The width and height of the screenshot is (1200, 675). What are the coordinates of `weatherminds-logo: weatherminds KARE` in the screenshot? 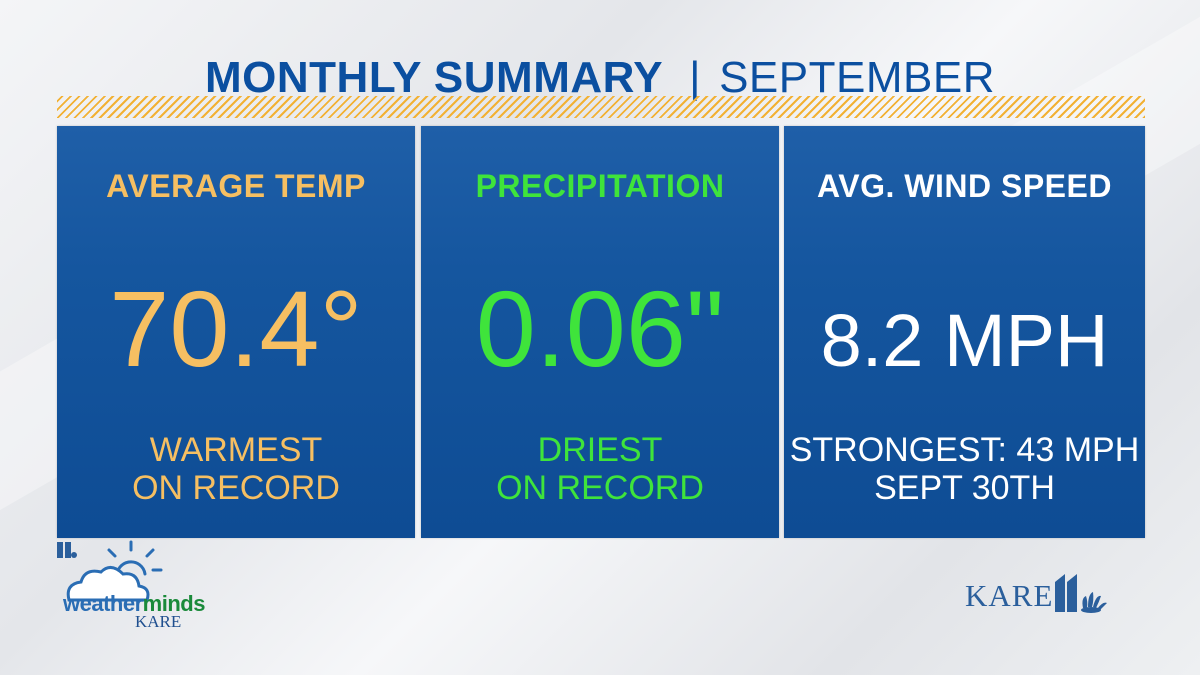 It's located at (140, 585).